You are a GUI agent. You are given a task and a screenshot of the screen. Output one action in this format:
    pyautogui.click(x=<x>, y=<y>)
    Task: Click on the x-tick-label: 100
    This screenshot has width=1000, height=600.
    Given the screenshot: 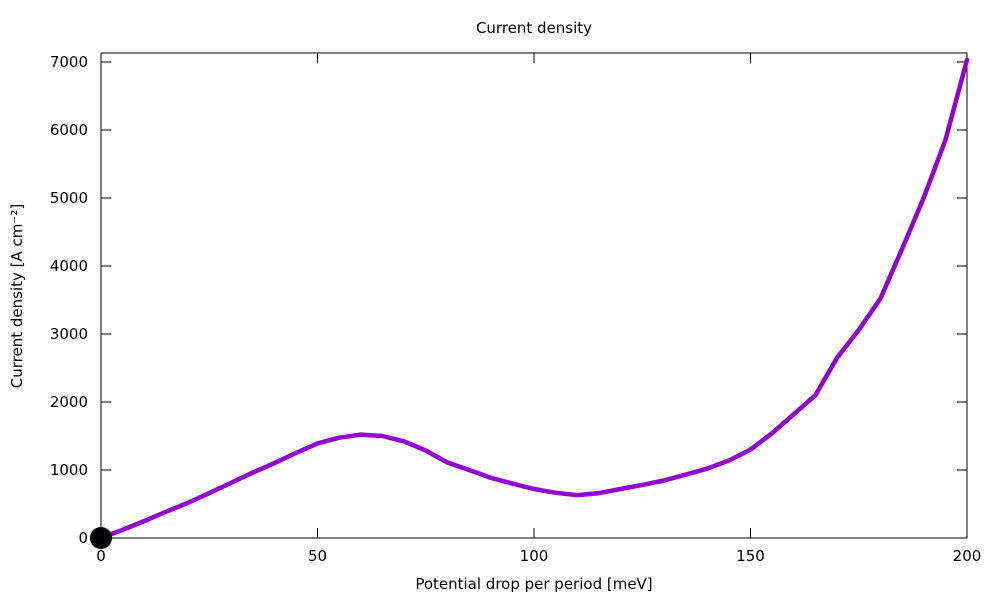 What is the action you would take?
    pyautogui.click(x=534, y=556)
    